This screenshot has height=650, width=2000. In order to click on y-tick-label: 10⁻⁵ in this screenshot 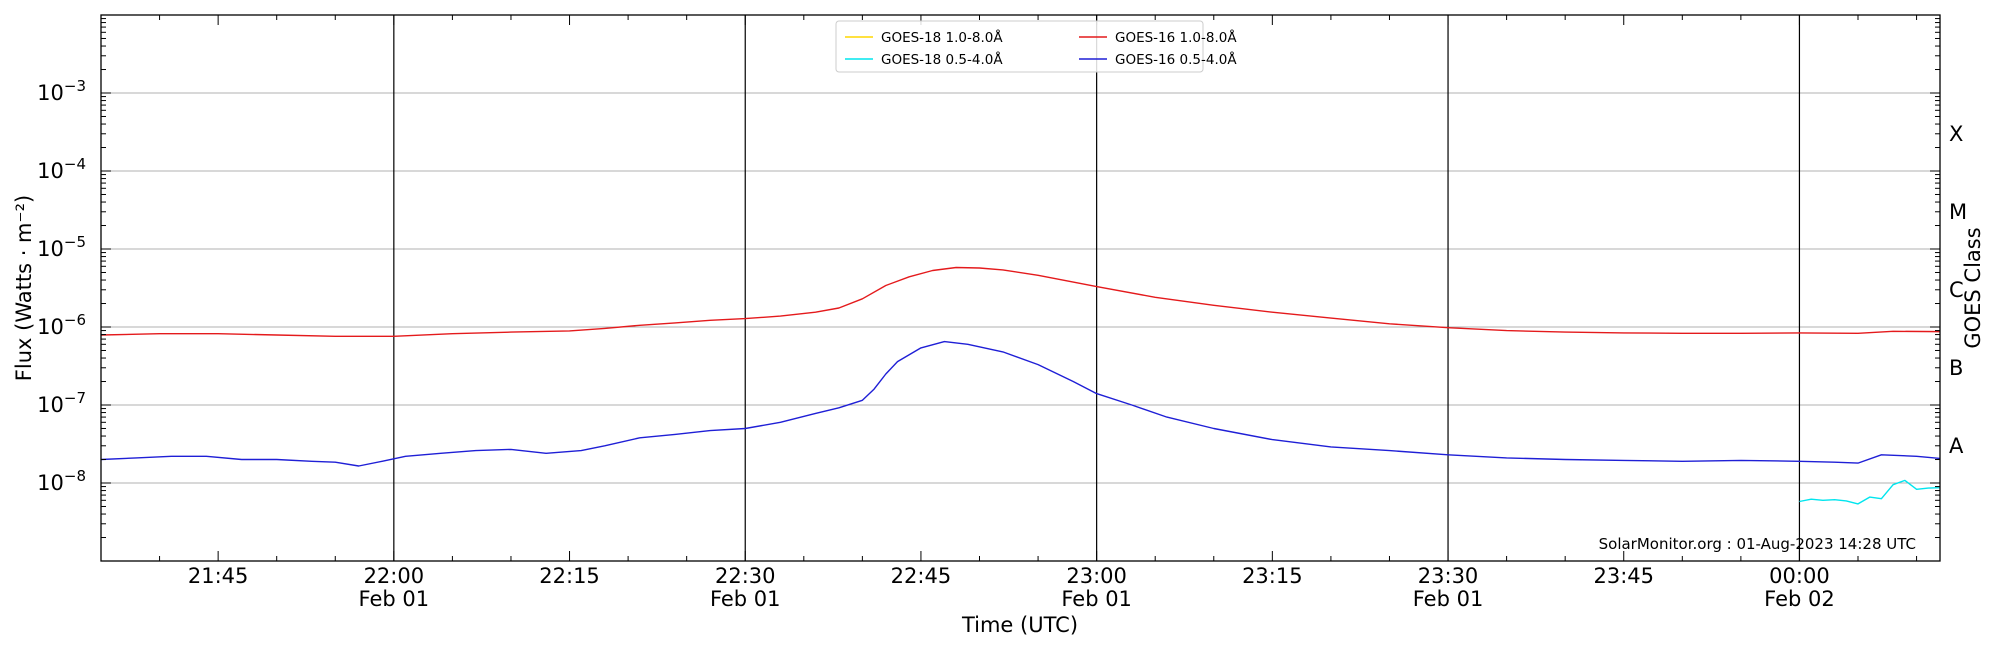, I will do `click(61, 247)`.